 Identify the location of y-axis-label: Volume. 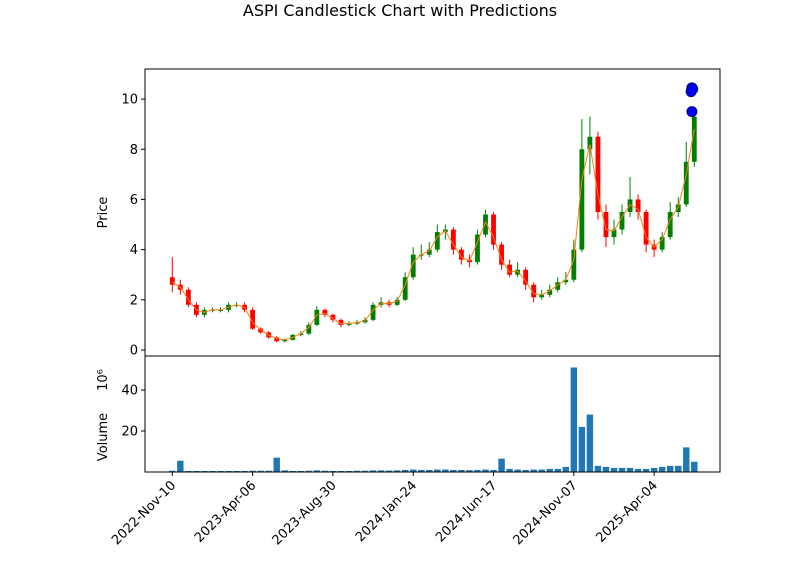
(103, 437).